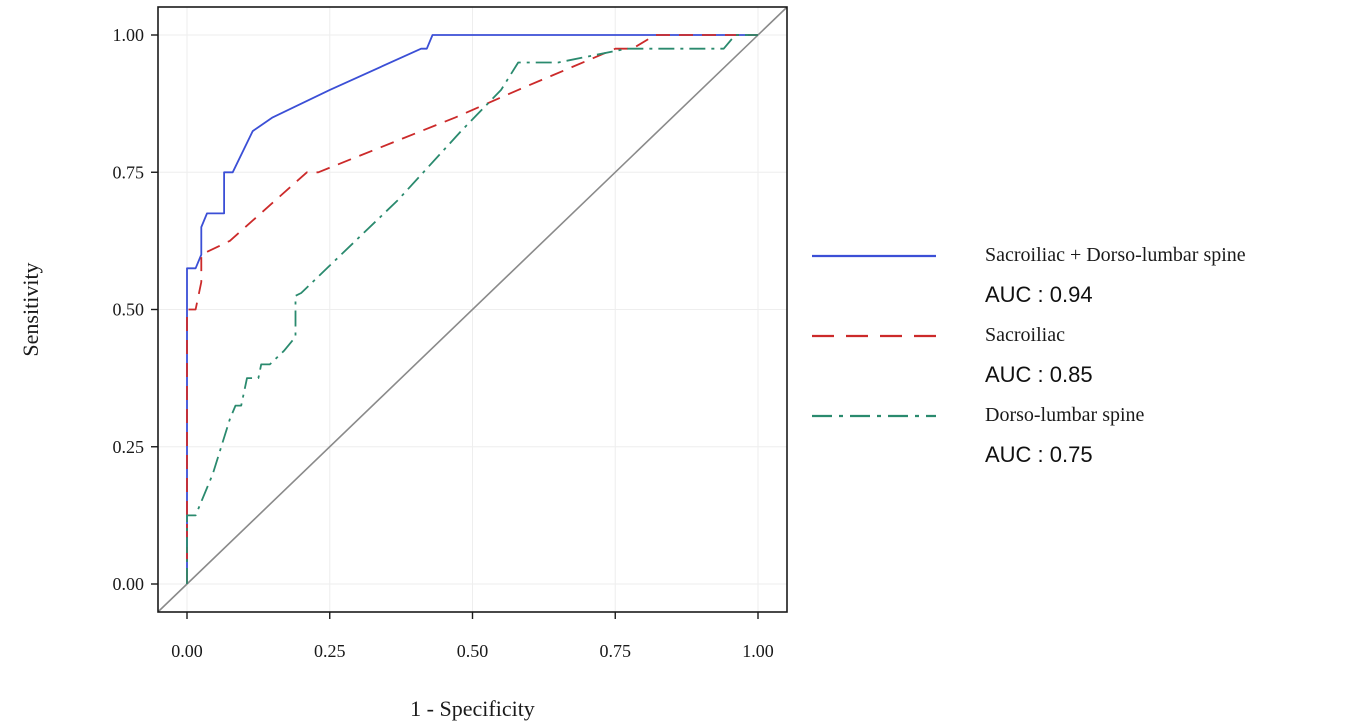 Image resolution: width=1350 pixels, height=727 pixels. I want to click on y-tick-label: 1.00, so click(129, 35).